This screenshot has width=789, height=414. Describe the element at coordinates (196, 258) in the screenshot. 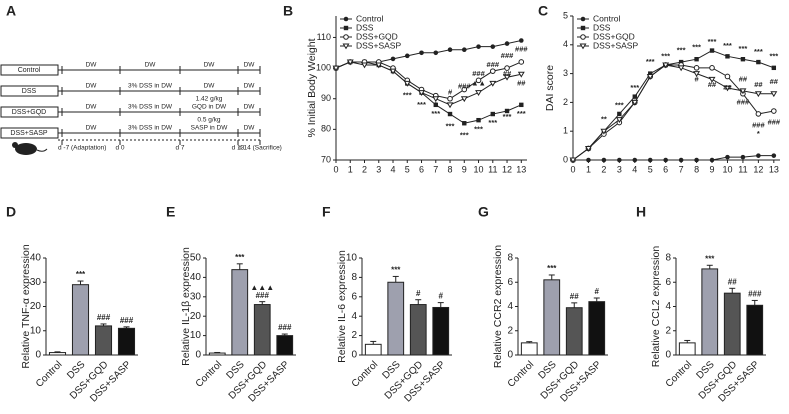

I see `y-tick-label: 50` at that location.